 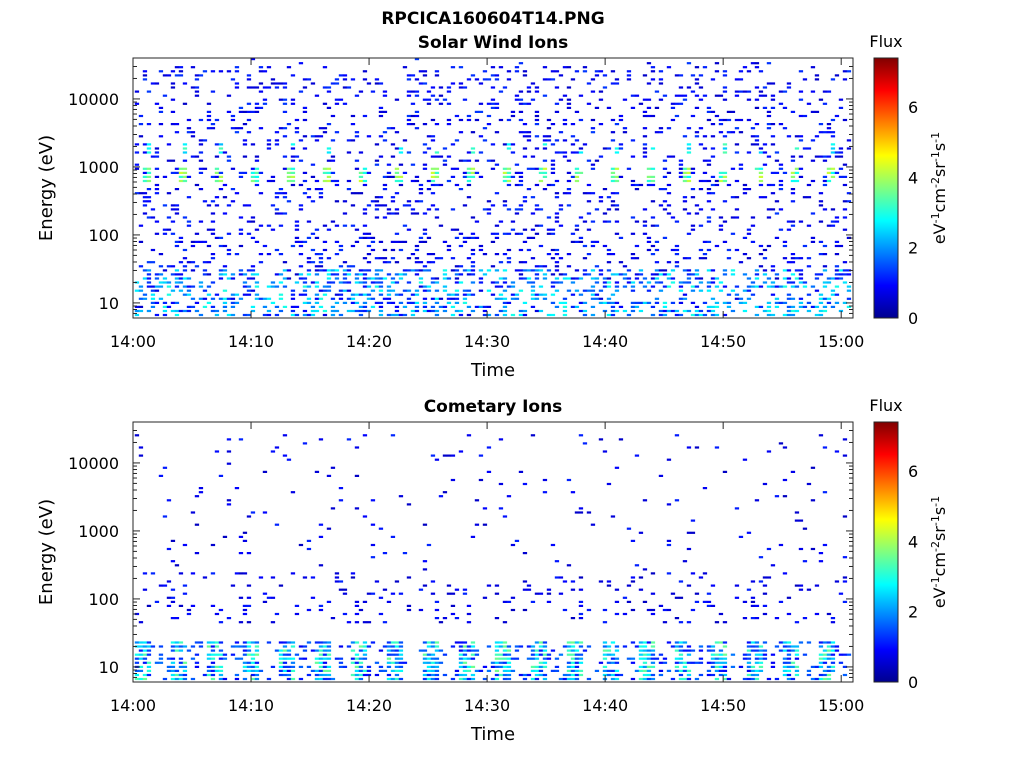 I want to click on x-tick-label: 14:50, so click(x=723, y=705).